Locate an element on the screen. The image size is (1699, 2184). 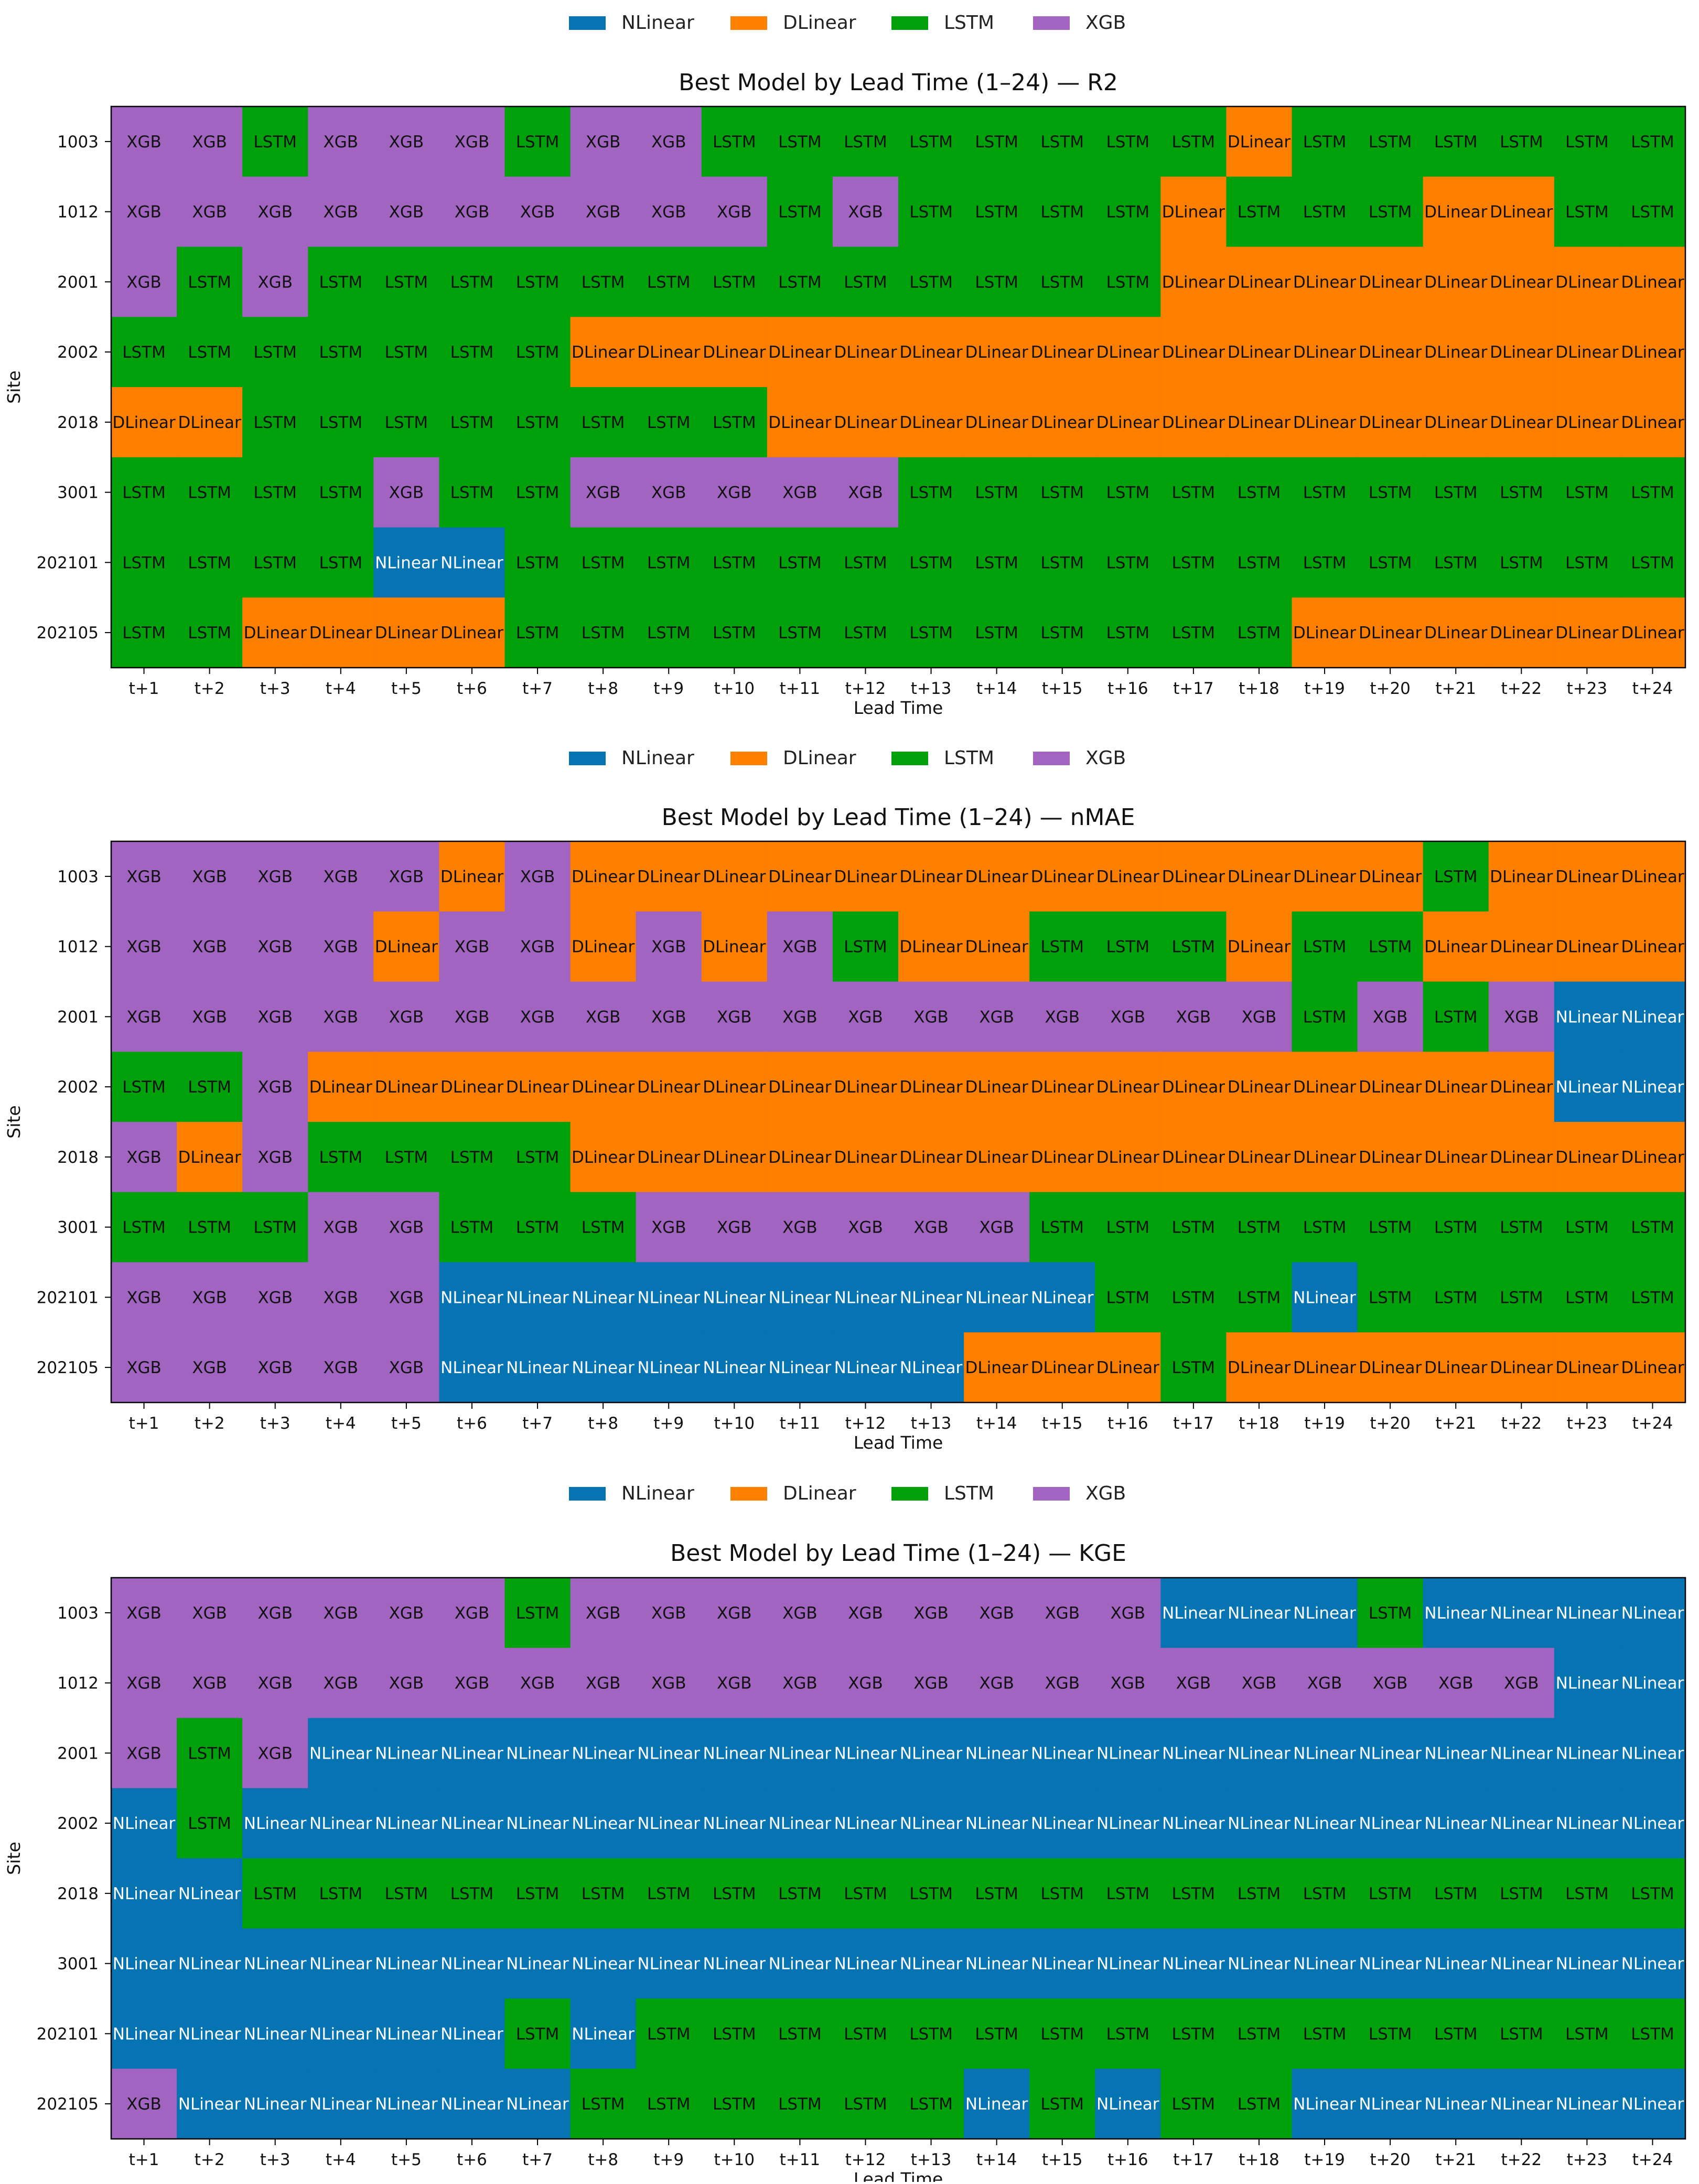
x-tick-label: t+14 is located at coordinates (996, 1423).